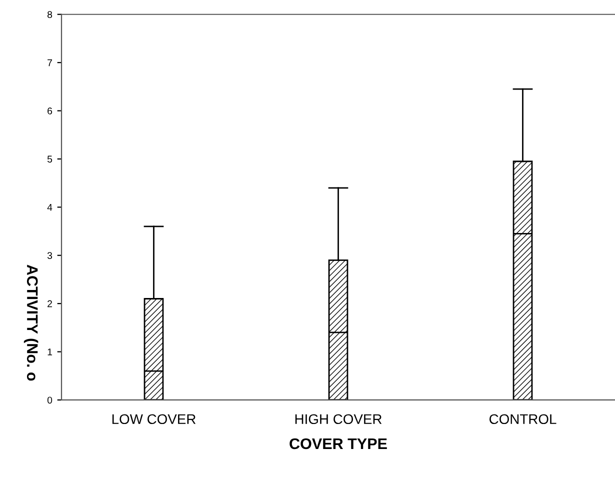 The height and width of the screenshot is (479, 615). I want to click on y-tick-label: 3, so click(49, 255).